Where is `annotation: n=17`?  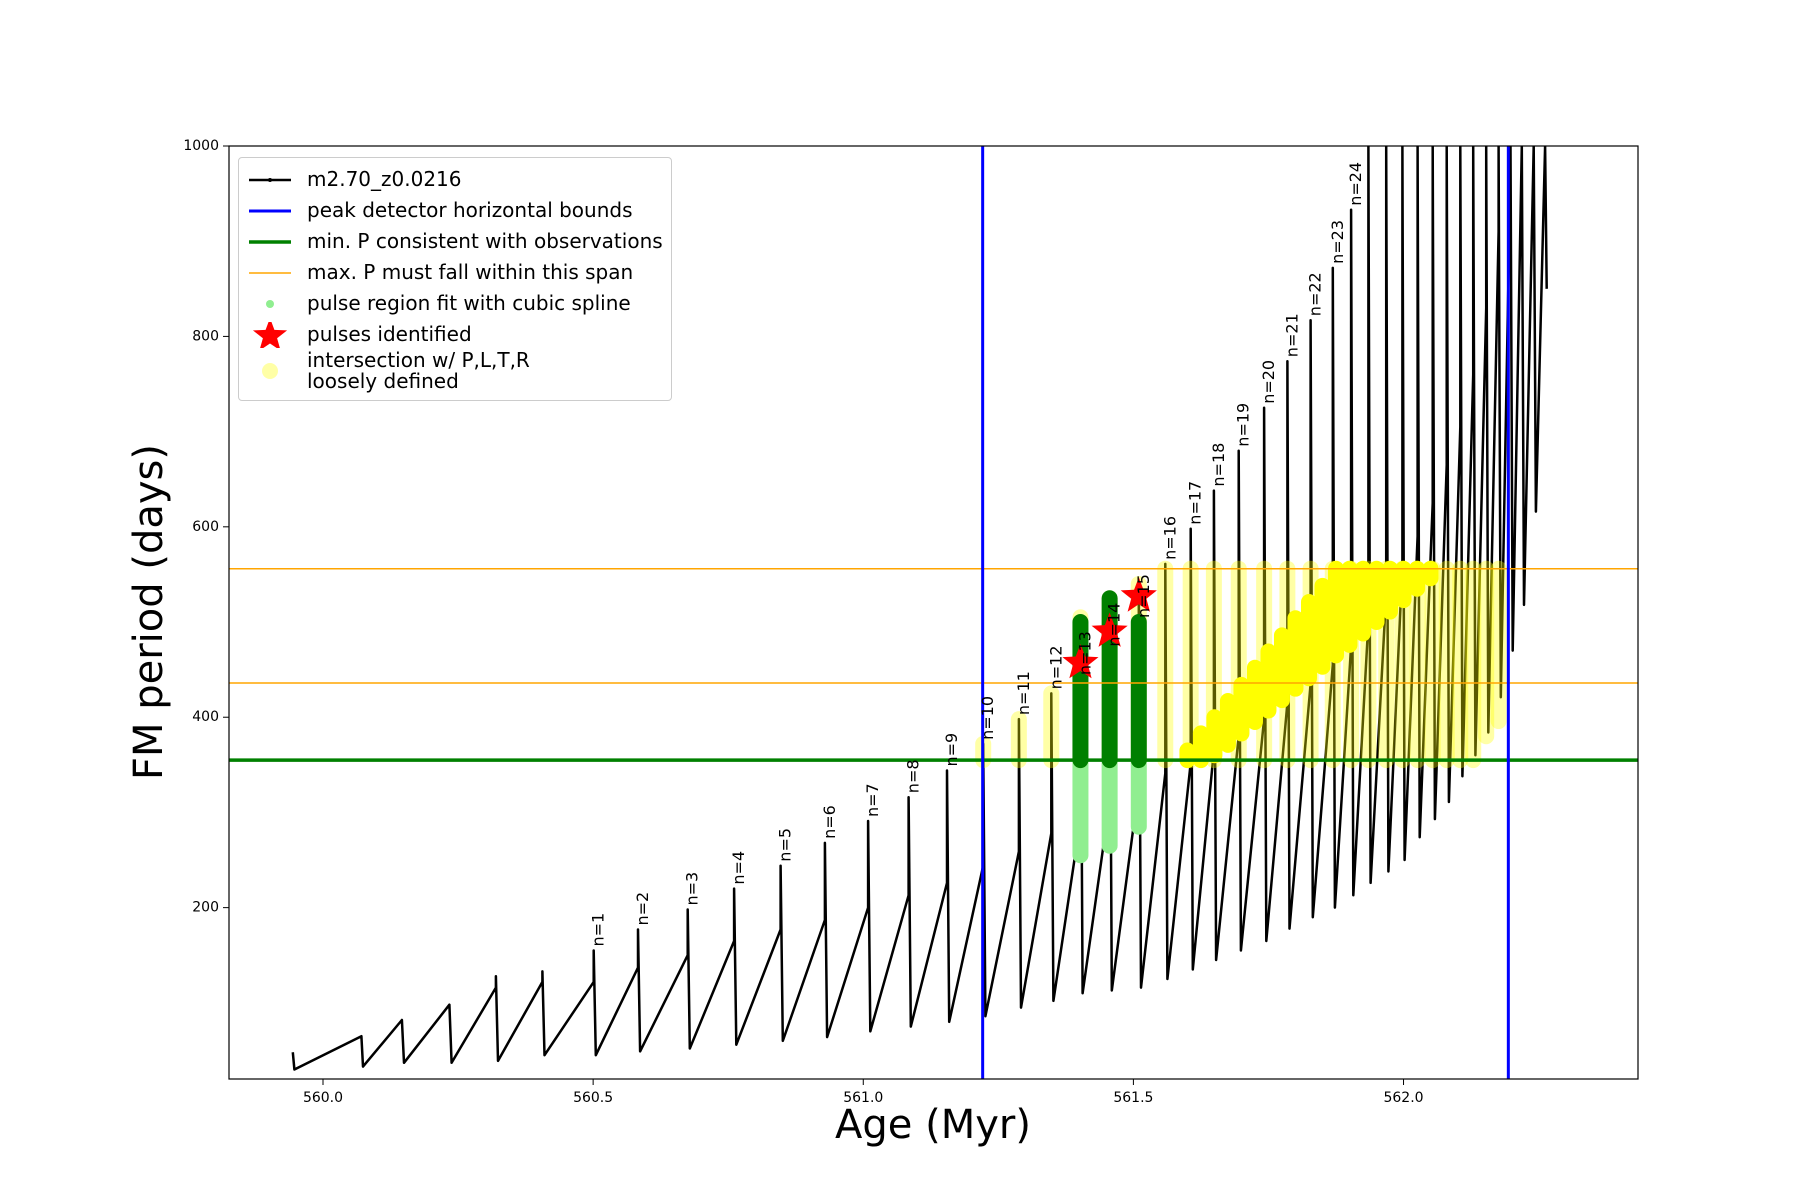 annotation: n=17 is located at coordinates (1195, 503).